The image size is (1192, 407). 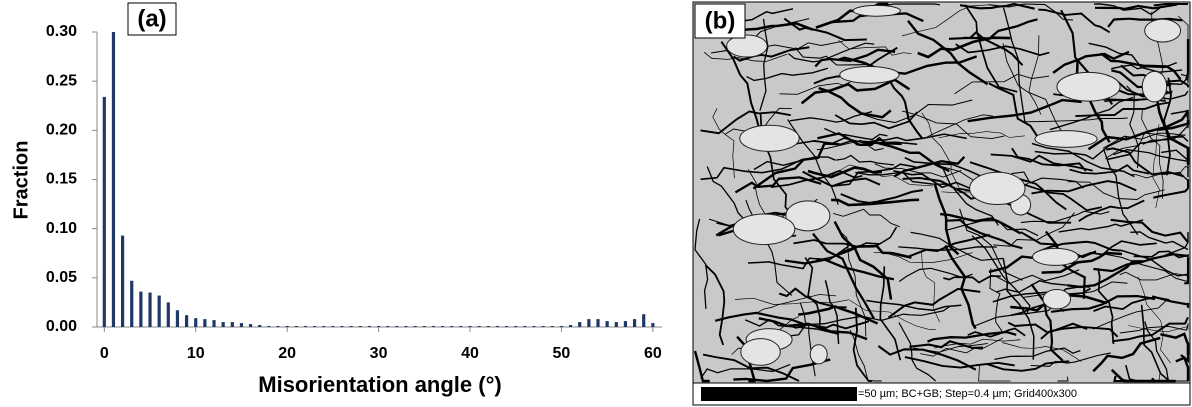 I want to click on y-tick-label: 0.20, so click(x=61, y=130).